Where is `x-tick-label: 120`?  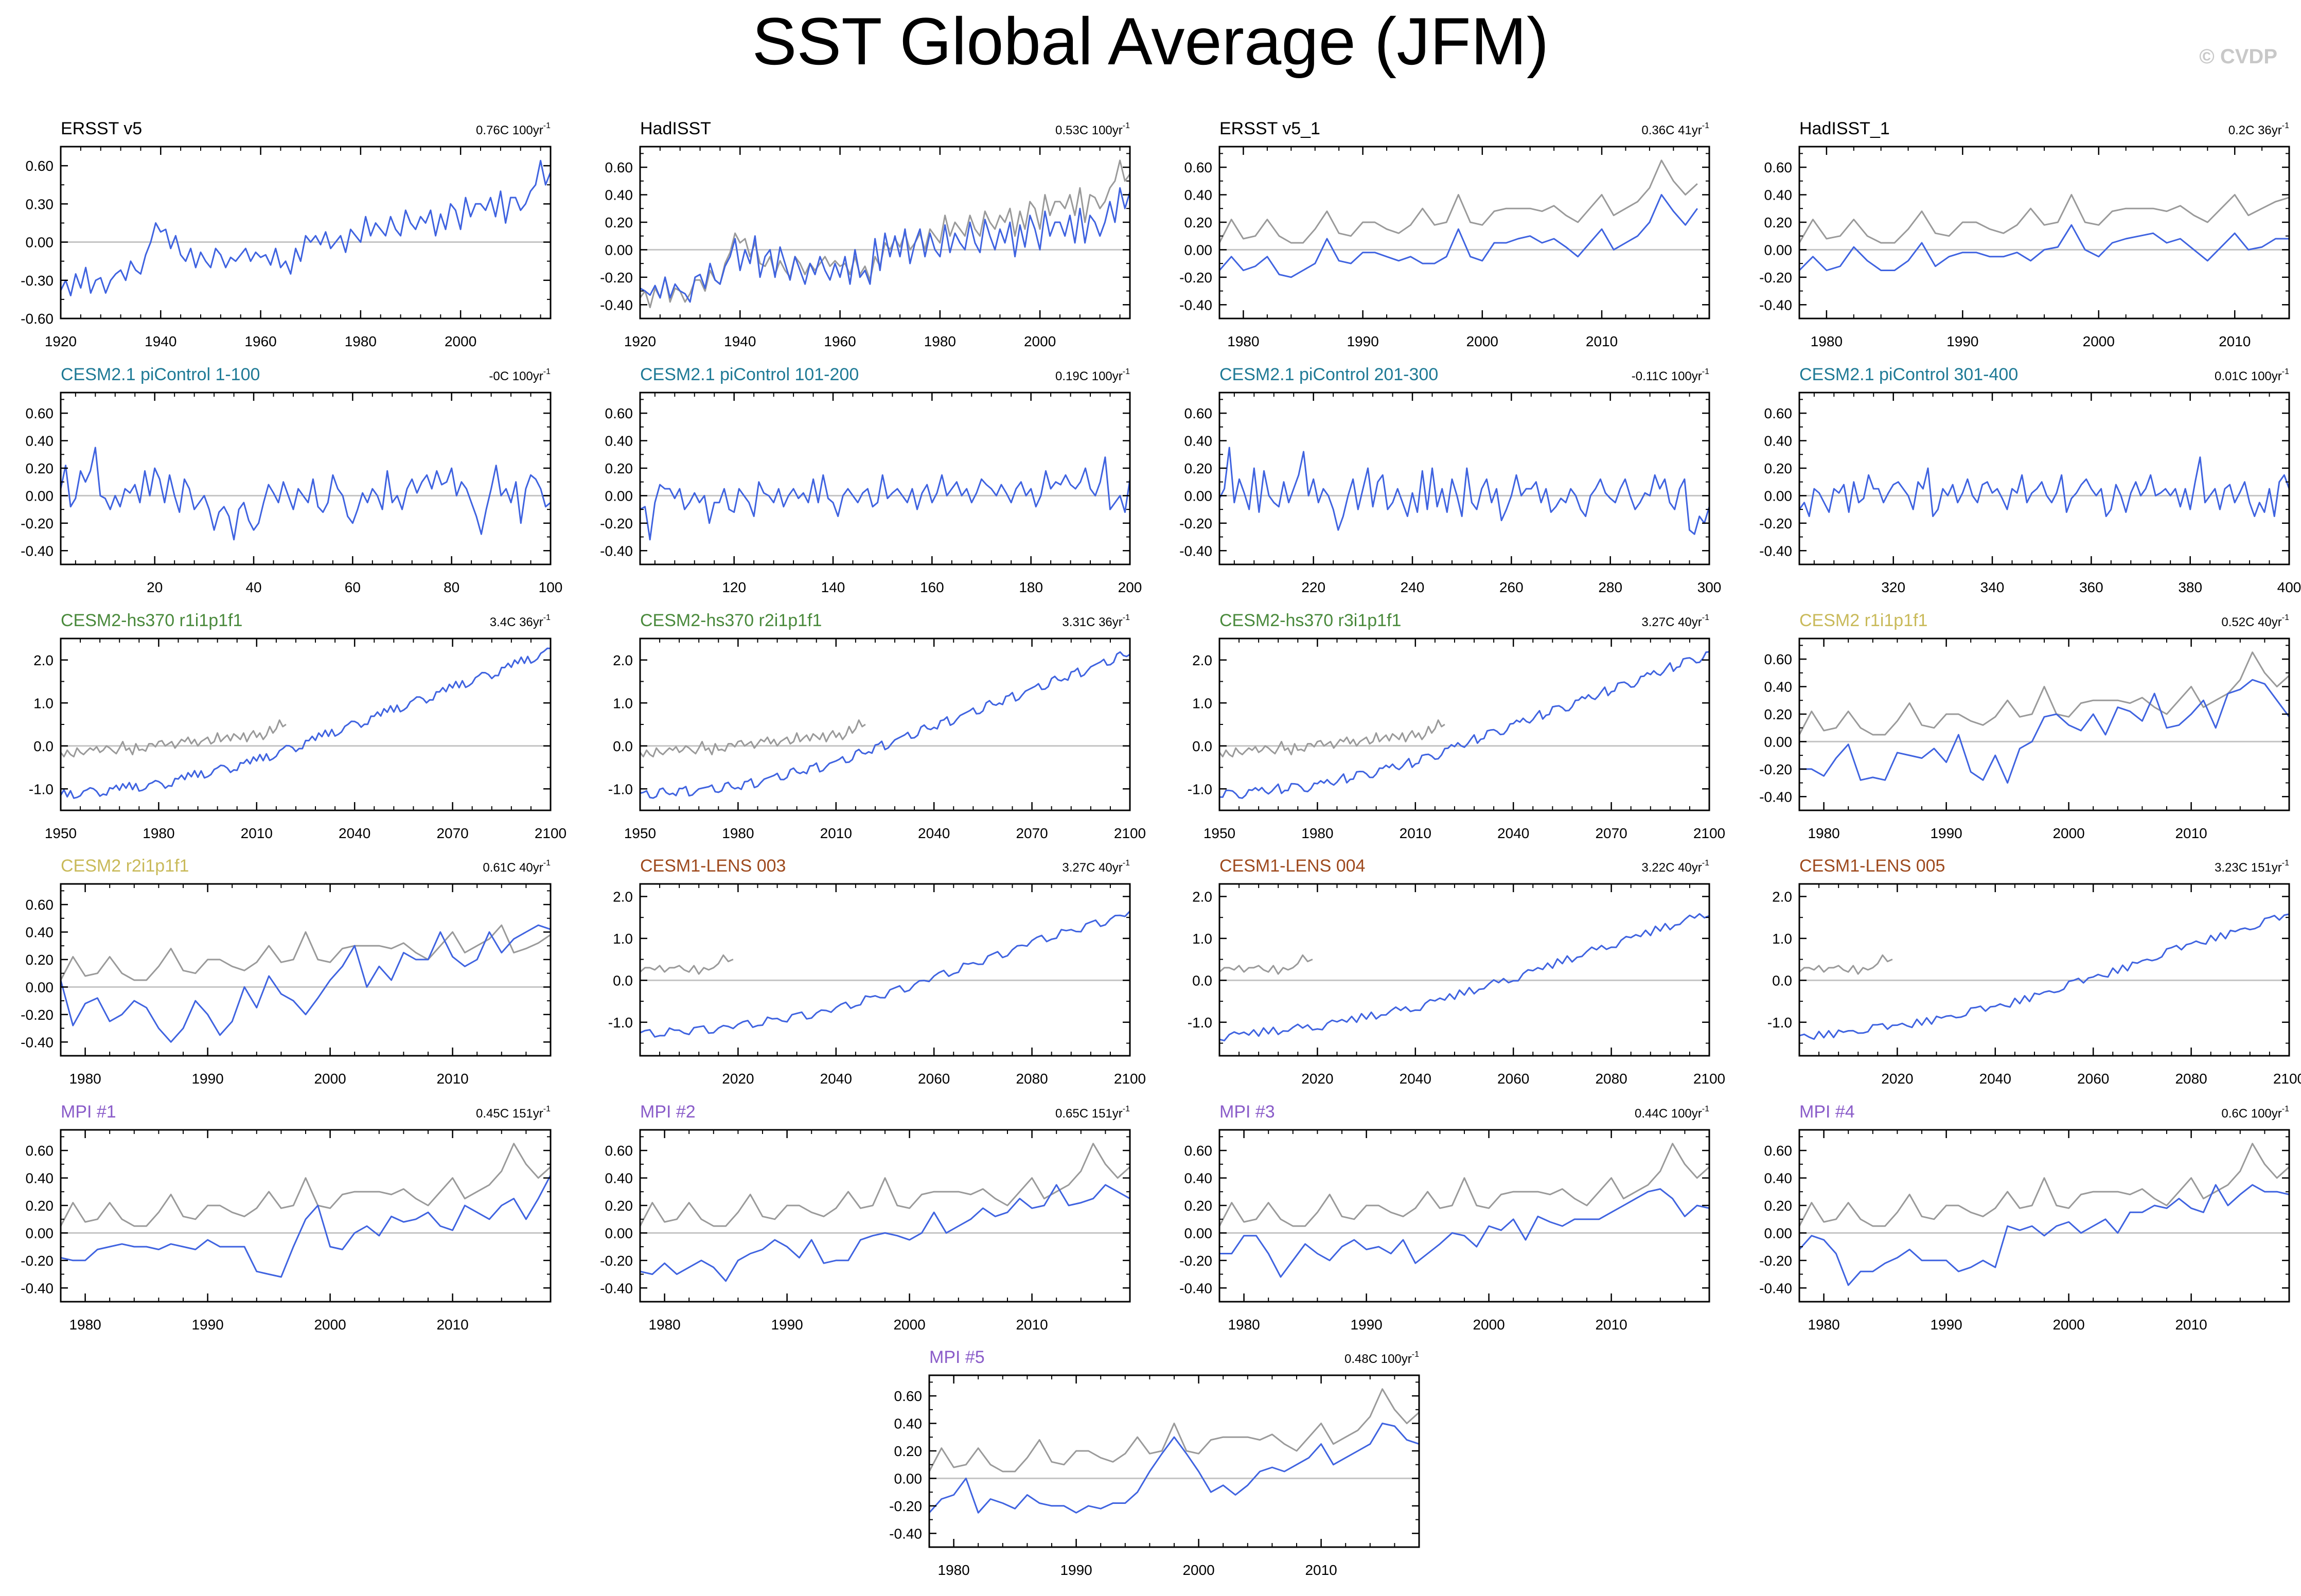 x-tick-label: 120 is located at coordinates (734, 587).